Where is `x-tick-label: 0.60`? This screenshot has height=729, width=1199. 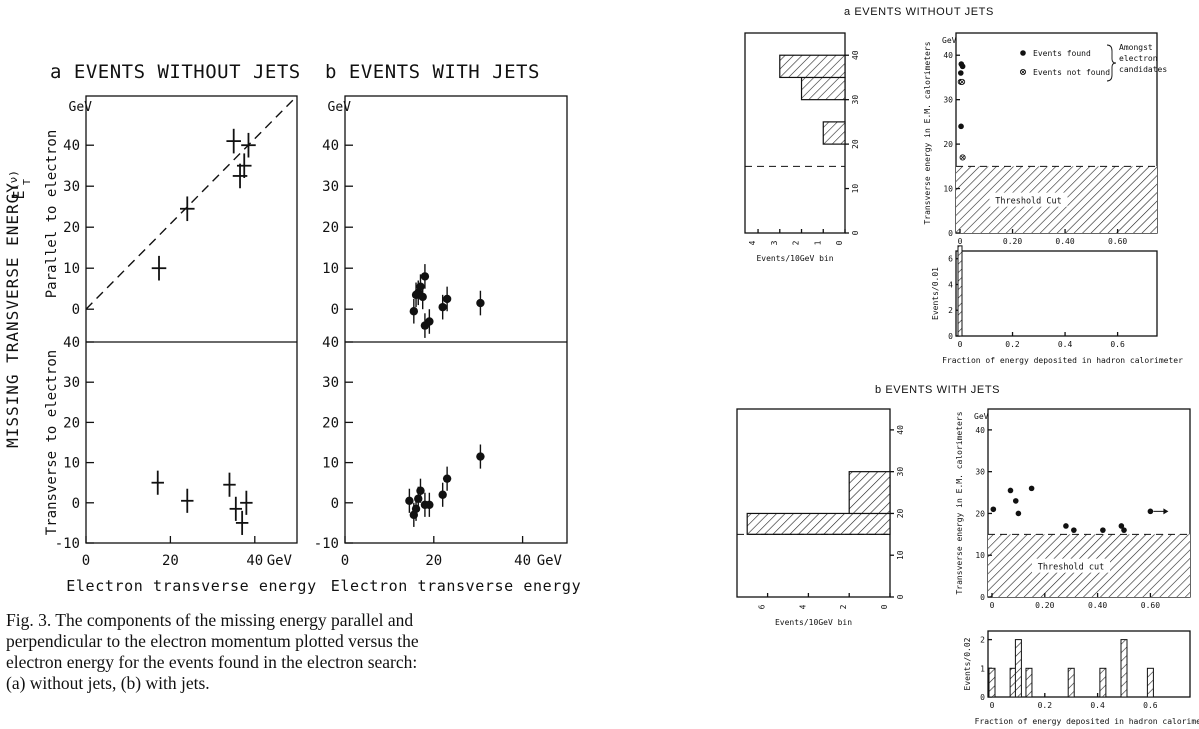 x-tick-label: 0.60 is located at coordinates (1117, 241).